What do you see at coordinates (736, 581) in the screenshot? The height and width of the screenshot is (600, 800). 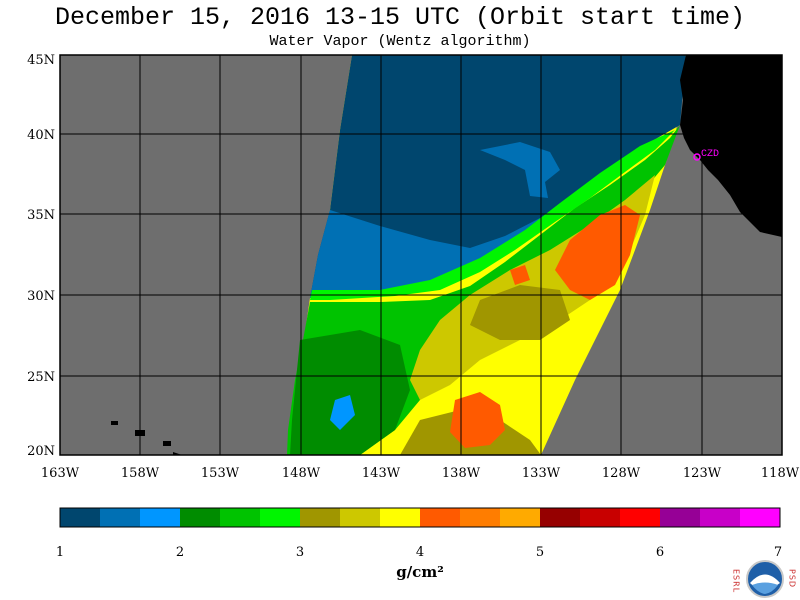 I see `esrl-letters: ESRL` at bounding box center [736, 581].